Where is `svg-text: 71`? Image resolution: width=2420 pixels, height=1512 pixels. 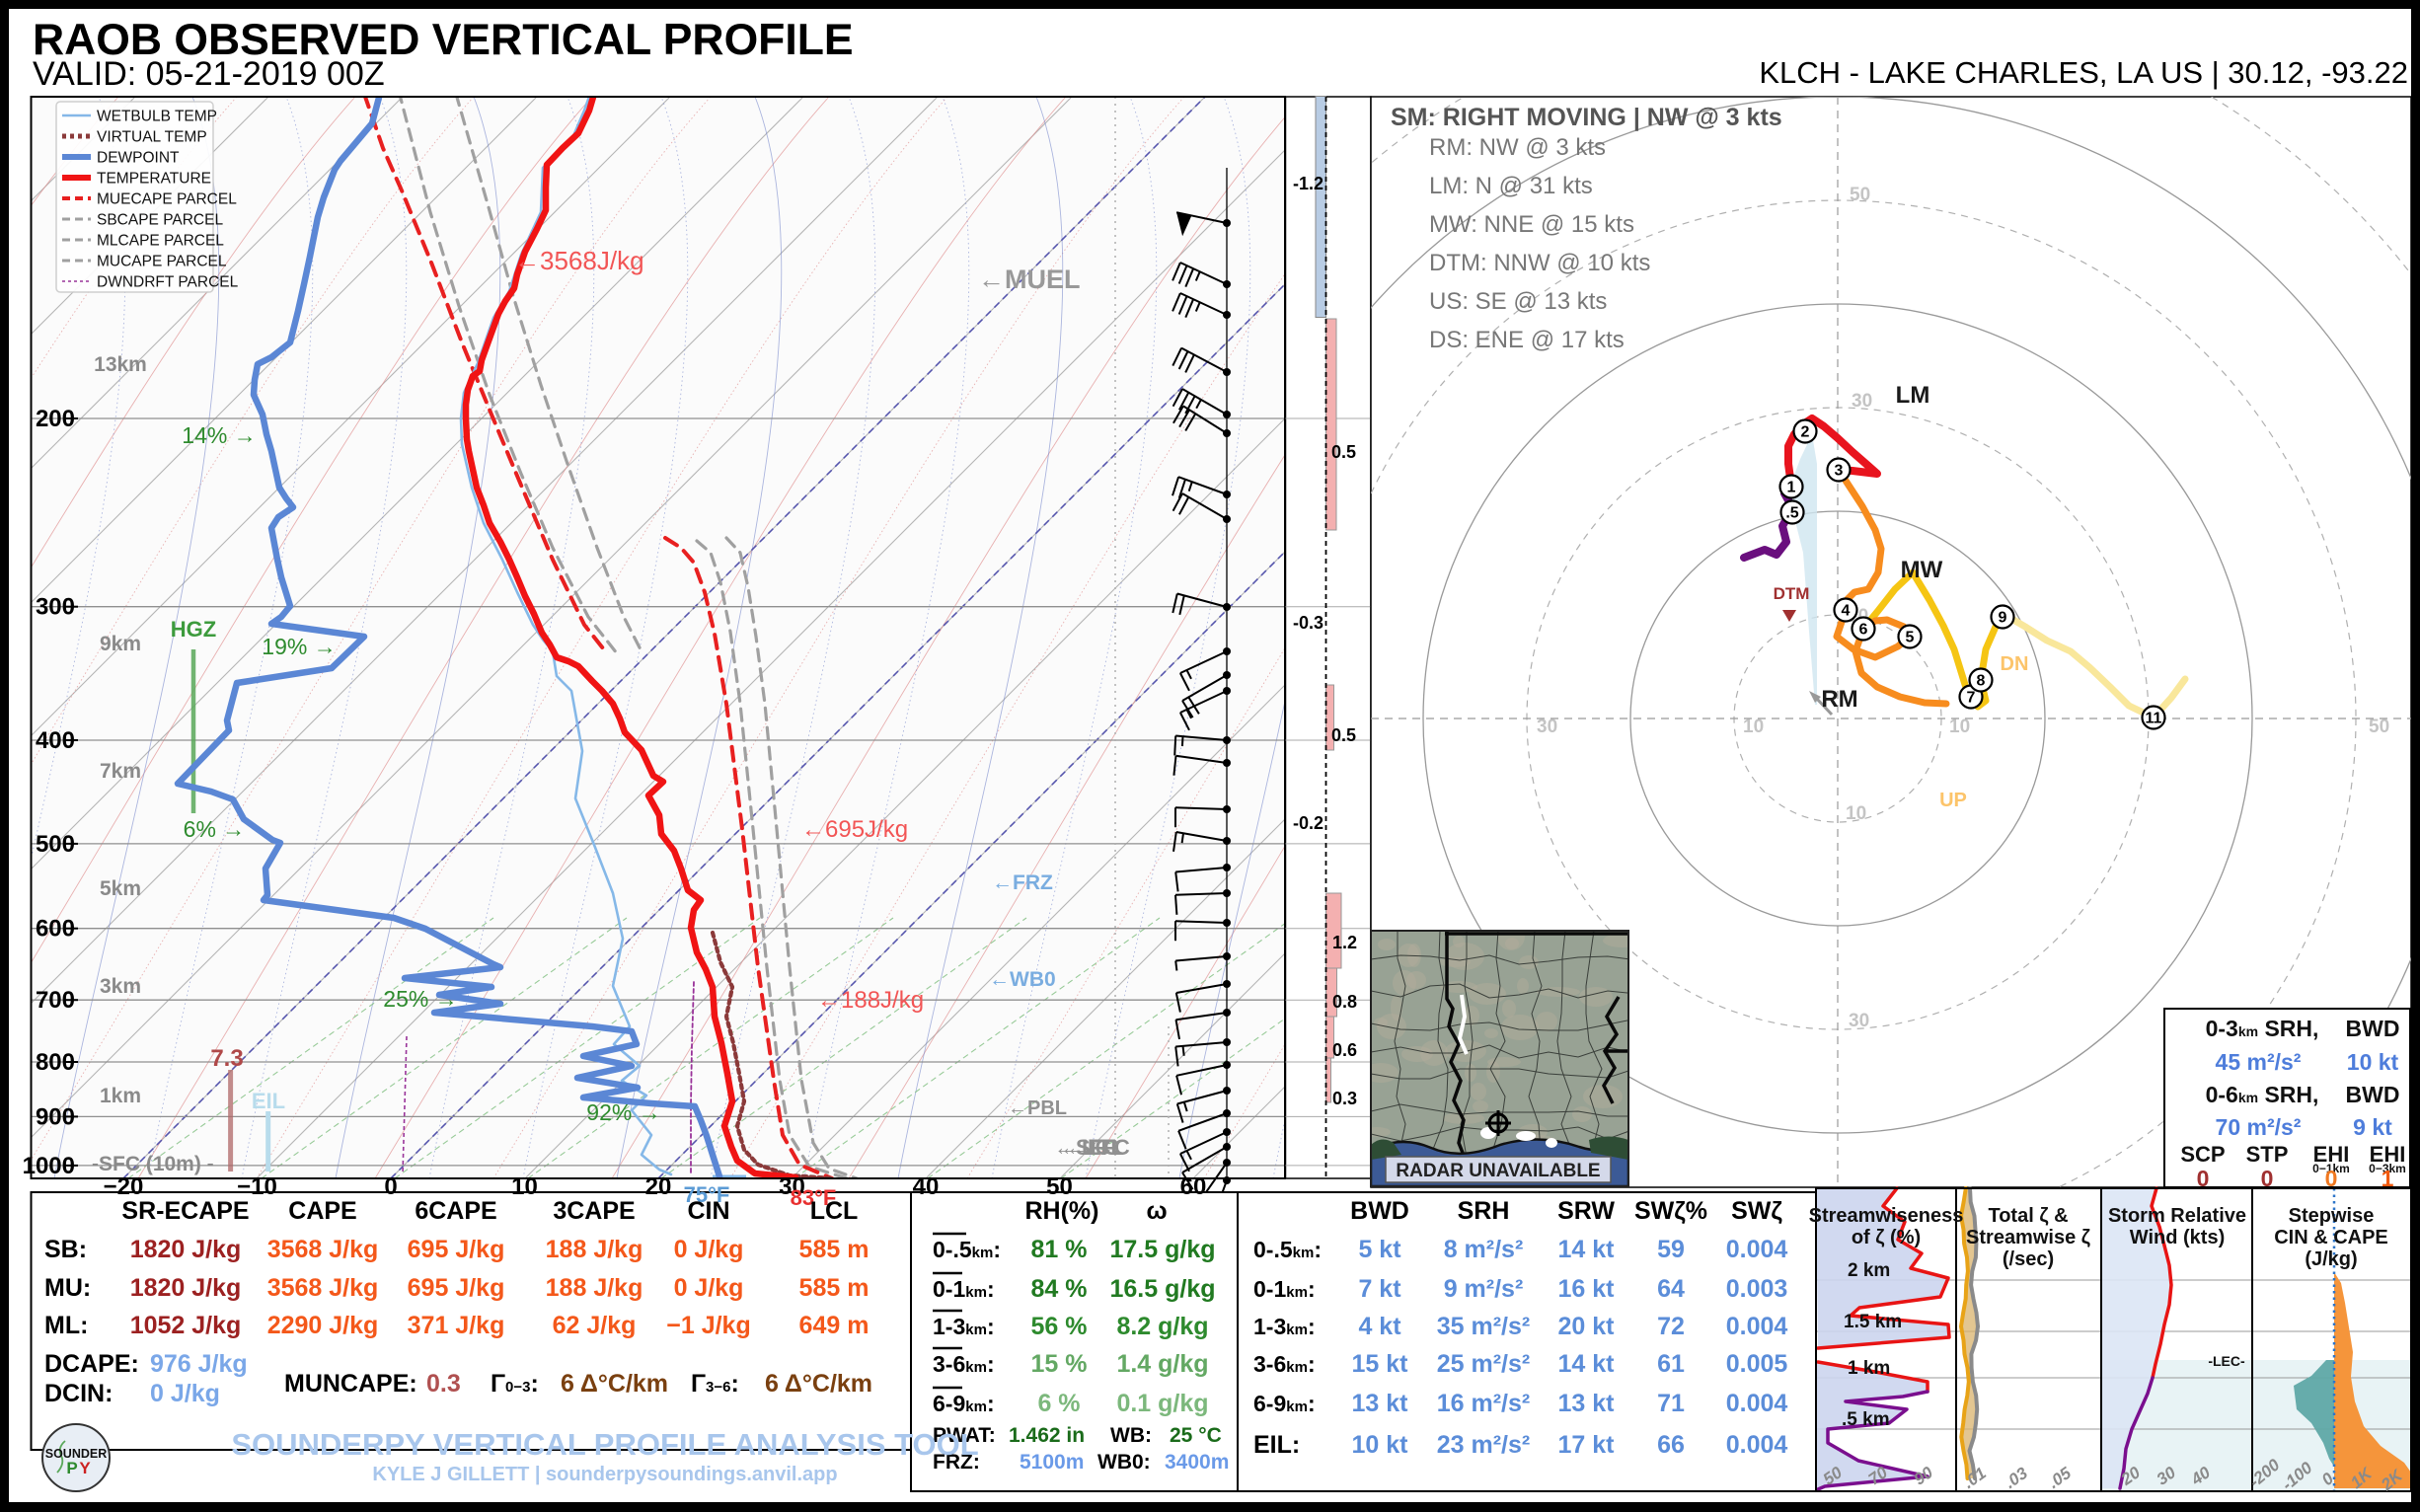
svg-text: 71 is located at coordinates (1671, 1403).